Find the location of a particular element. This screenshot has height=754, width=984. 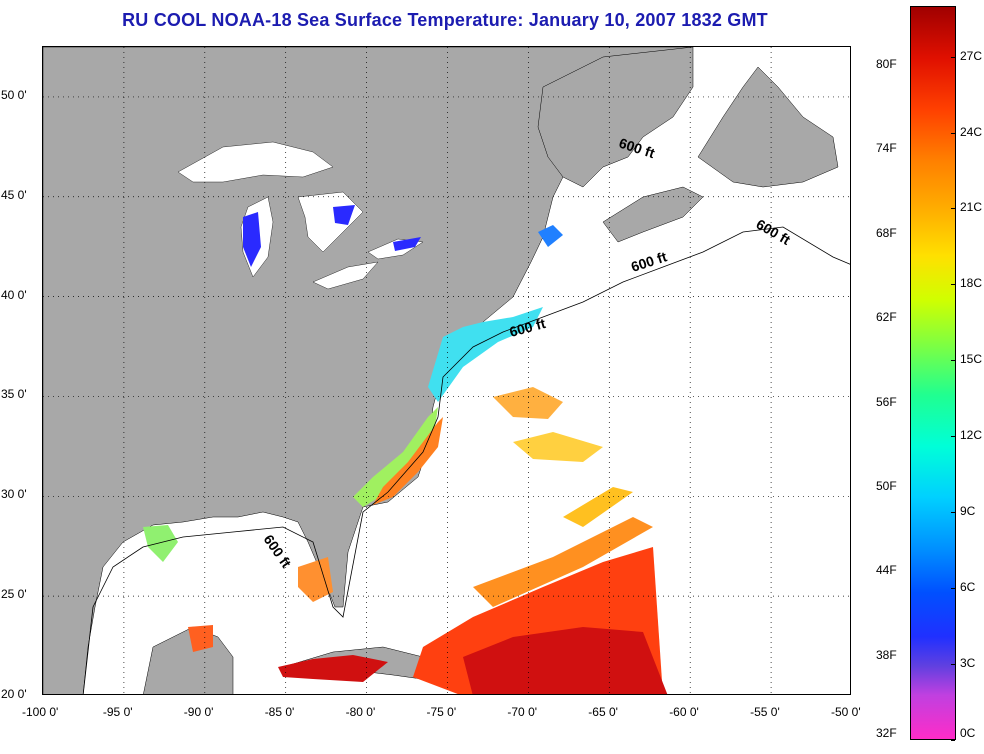

colorbar-fahrenheit-label: 56F is located at coordinates (886, 401).